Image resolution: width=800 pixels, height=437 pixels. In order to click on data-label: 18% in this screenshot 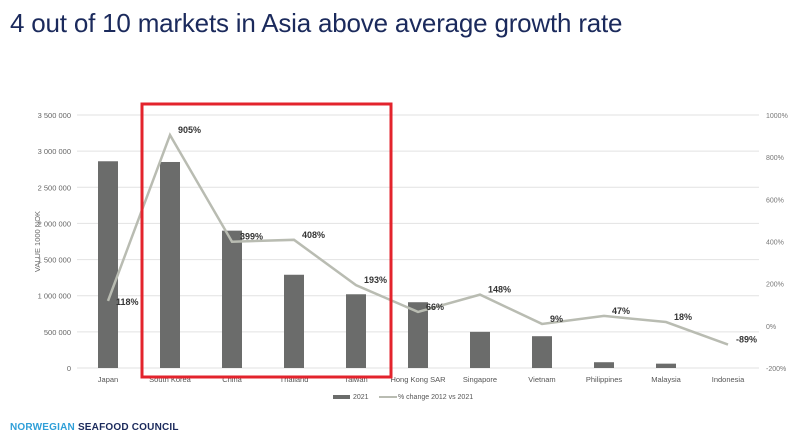, I will do `click(683, 317)`.